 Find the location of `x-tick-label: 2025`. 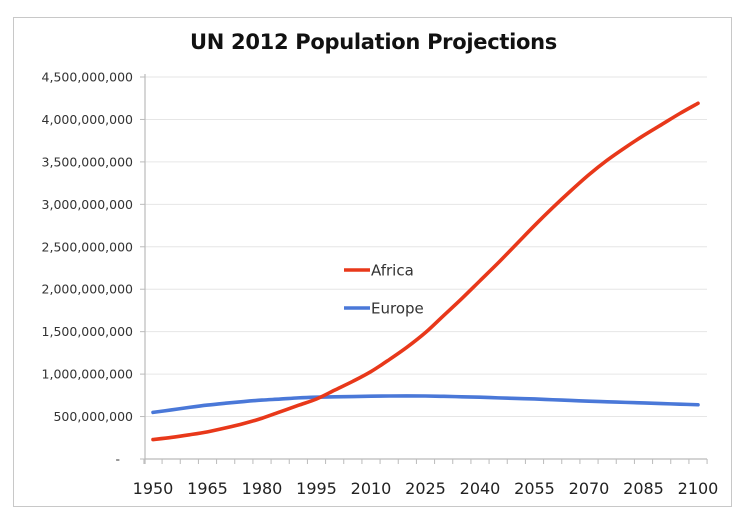

x-tick-label: 2025 is located at coordinates (425, 488).